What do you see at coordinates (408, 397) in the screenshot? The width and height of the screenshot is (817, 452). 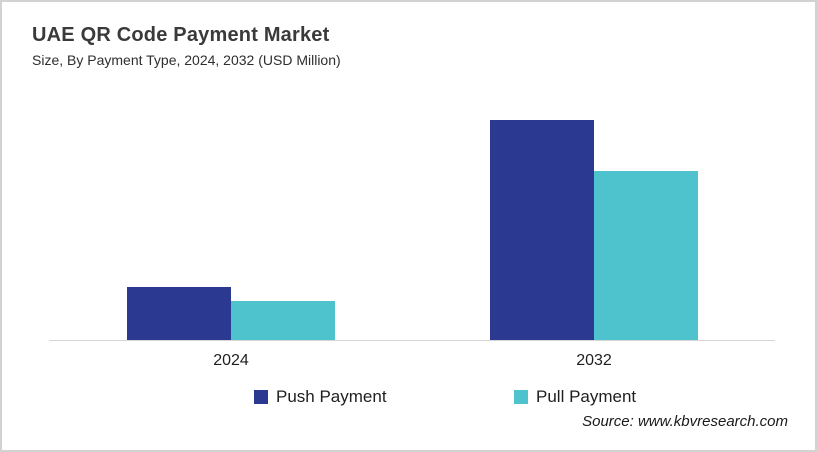 I see `chart-legend: Push Payment Pull Payment` at bounding box center [408, 397].